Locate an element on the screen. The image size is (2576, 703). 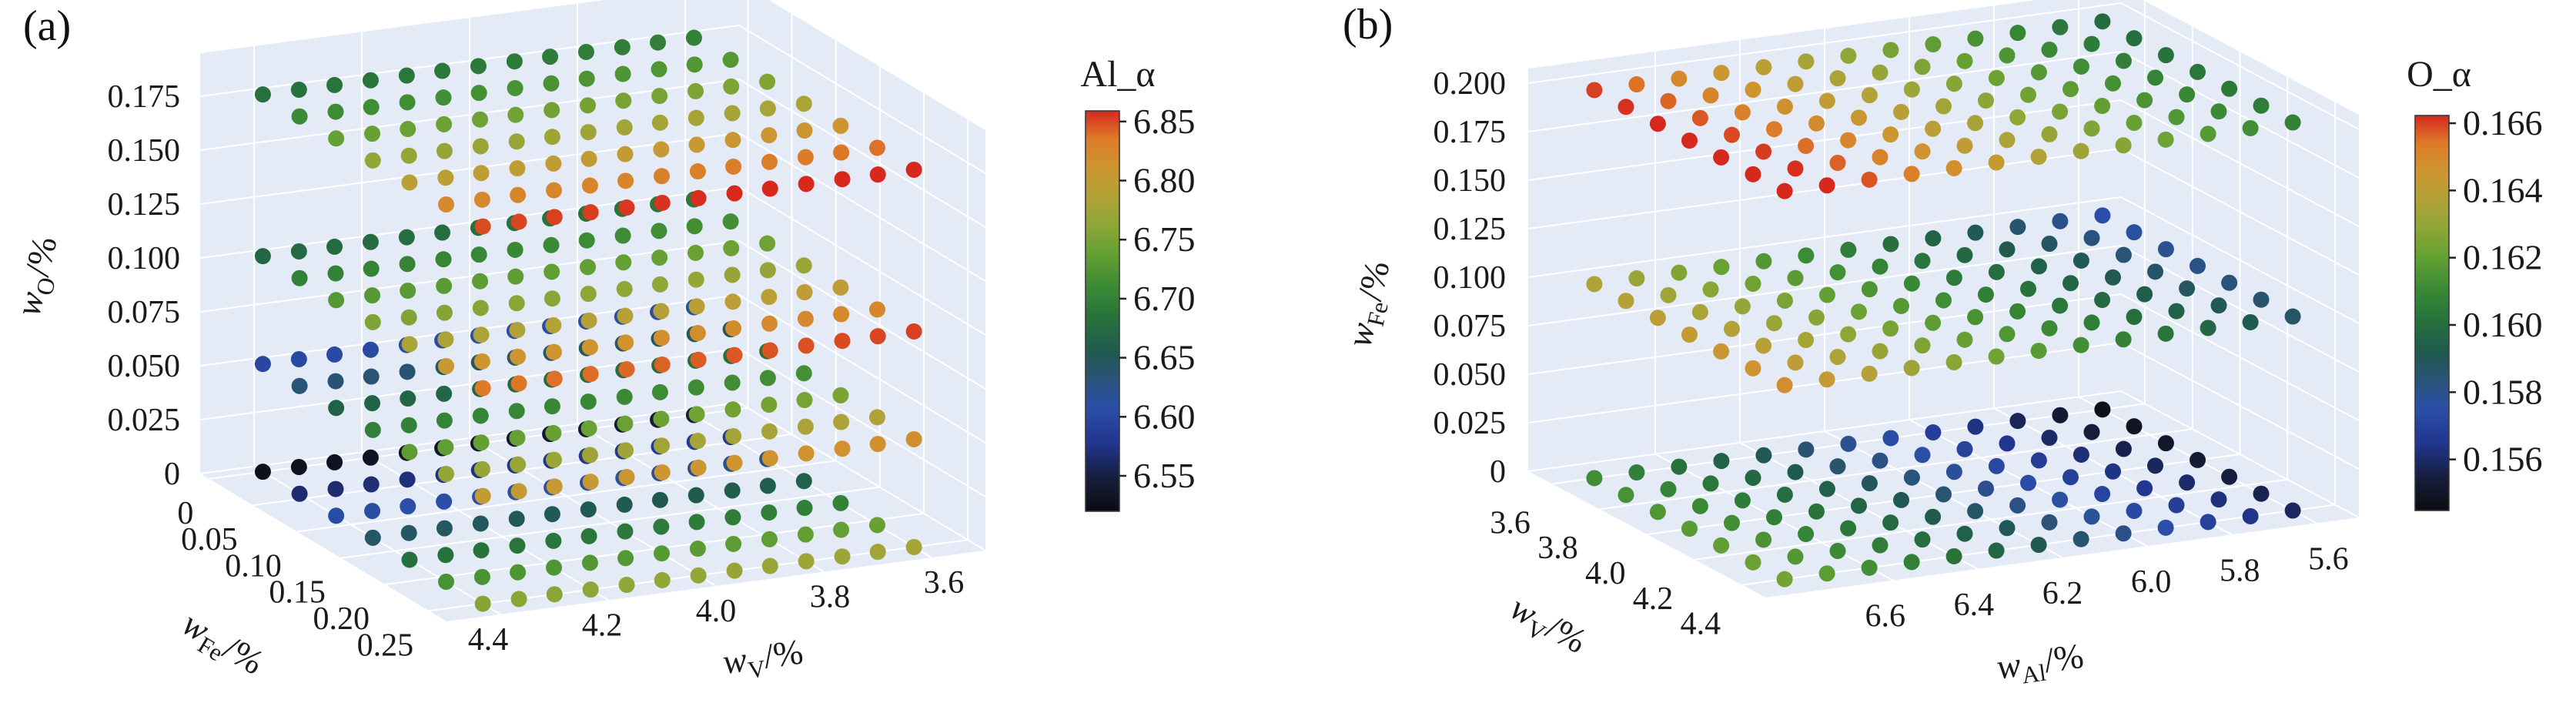
x-tick-label: 6.2 is located at coordinates (2063, 593).